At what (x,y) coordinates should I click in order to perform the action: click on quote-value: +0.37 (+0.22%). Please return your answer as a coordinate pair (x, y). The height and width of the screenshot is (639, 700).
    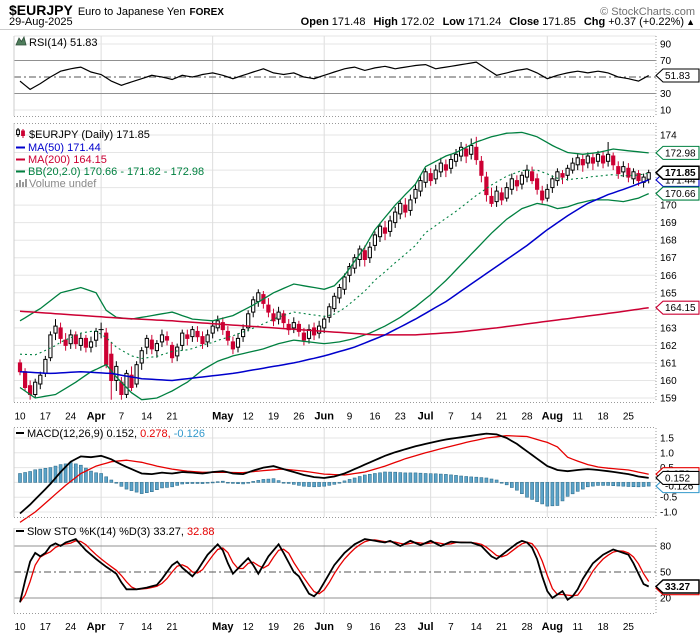
    Looking at the image, I should click on (646, 22).